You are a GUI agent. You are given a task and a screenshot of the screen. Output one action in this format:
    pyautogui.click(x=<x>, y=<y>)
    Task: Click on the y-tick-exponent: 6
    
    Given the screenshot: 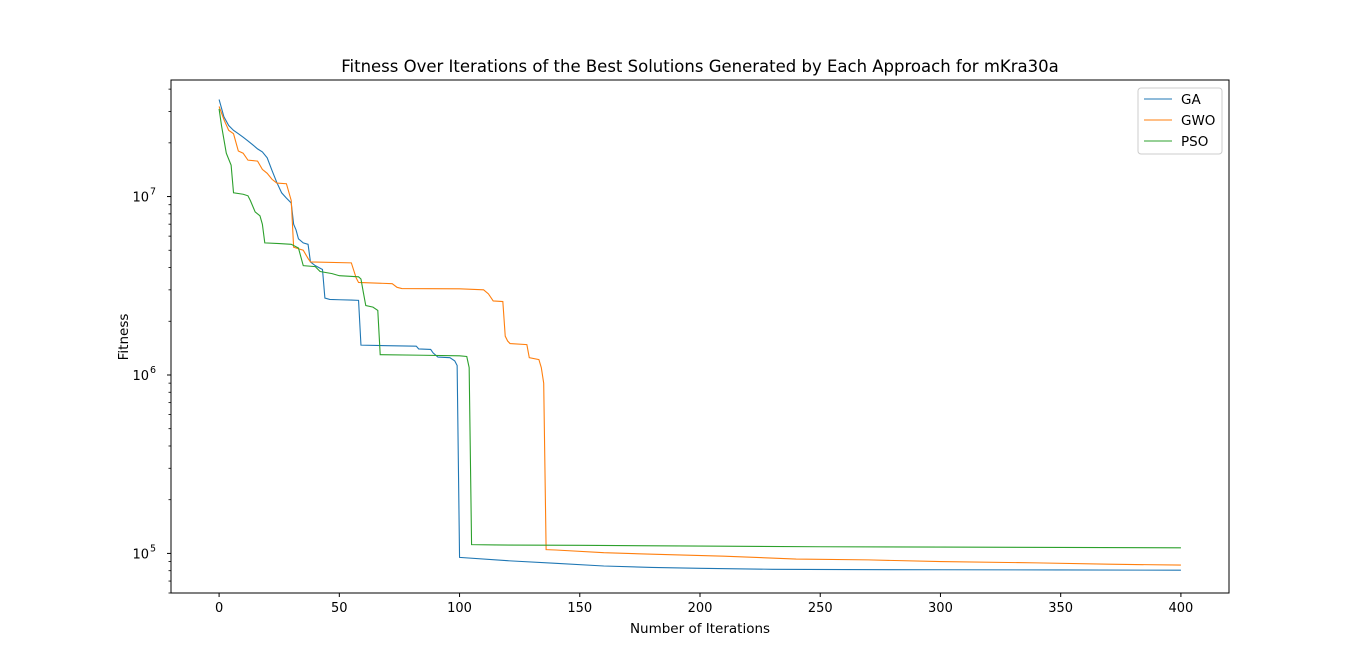 What is the action you would take?
    pyautogui.click(x=153, y=370)
    